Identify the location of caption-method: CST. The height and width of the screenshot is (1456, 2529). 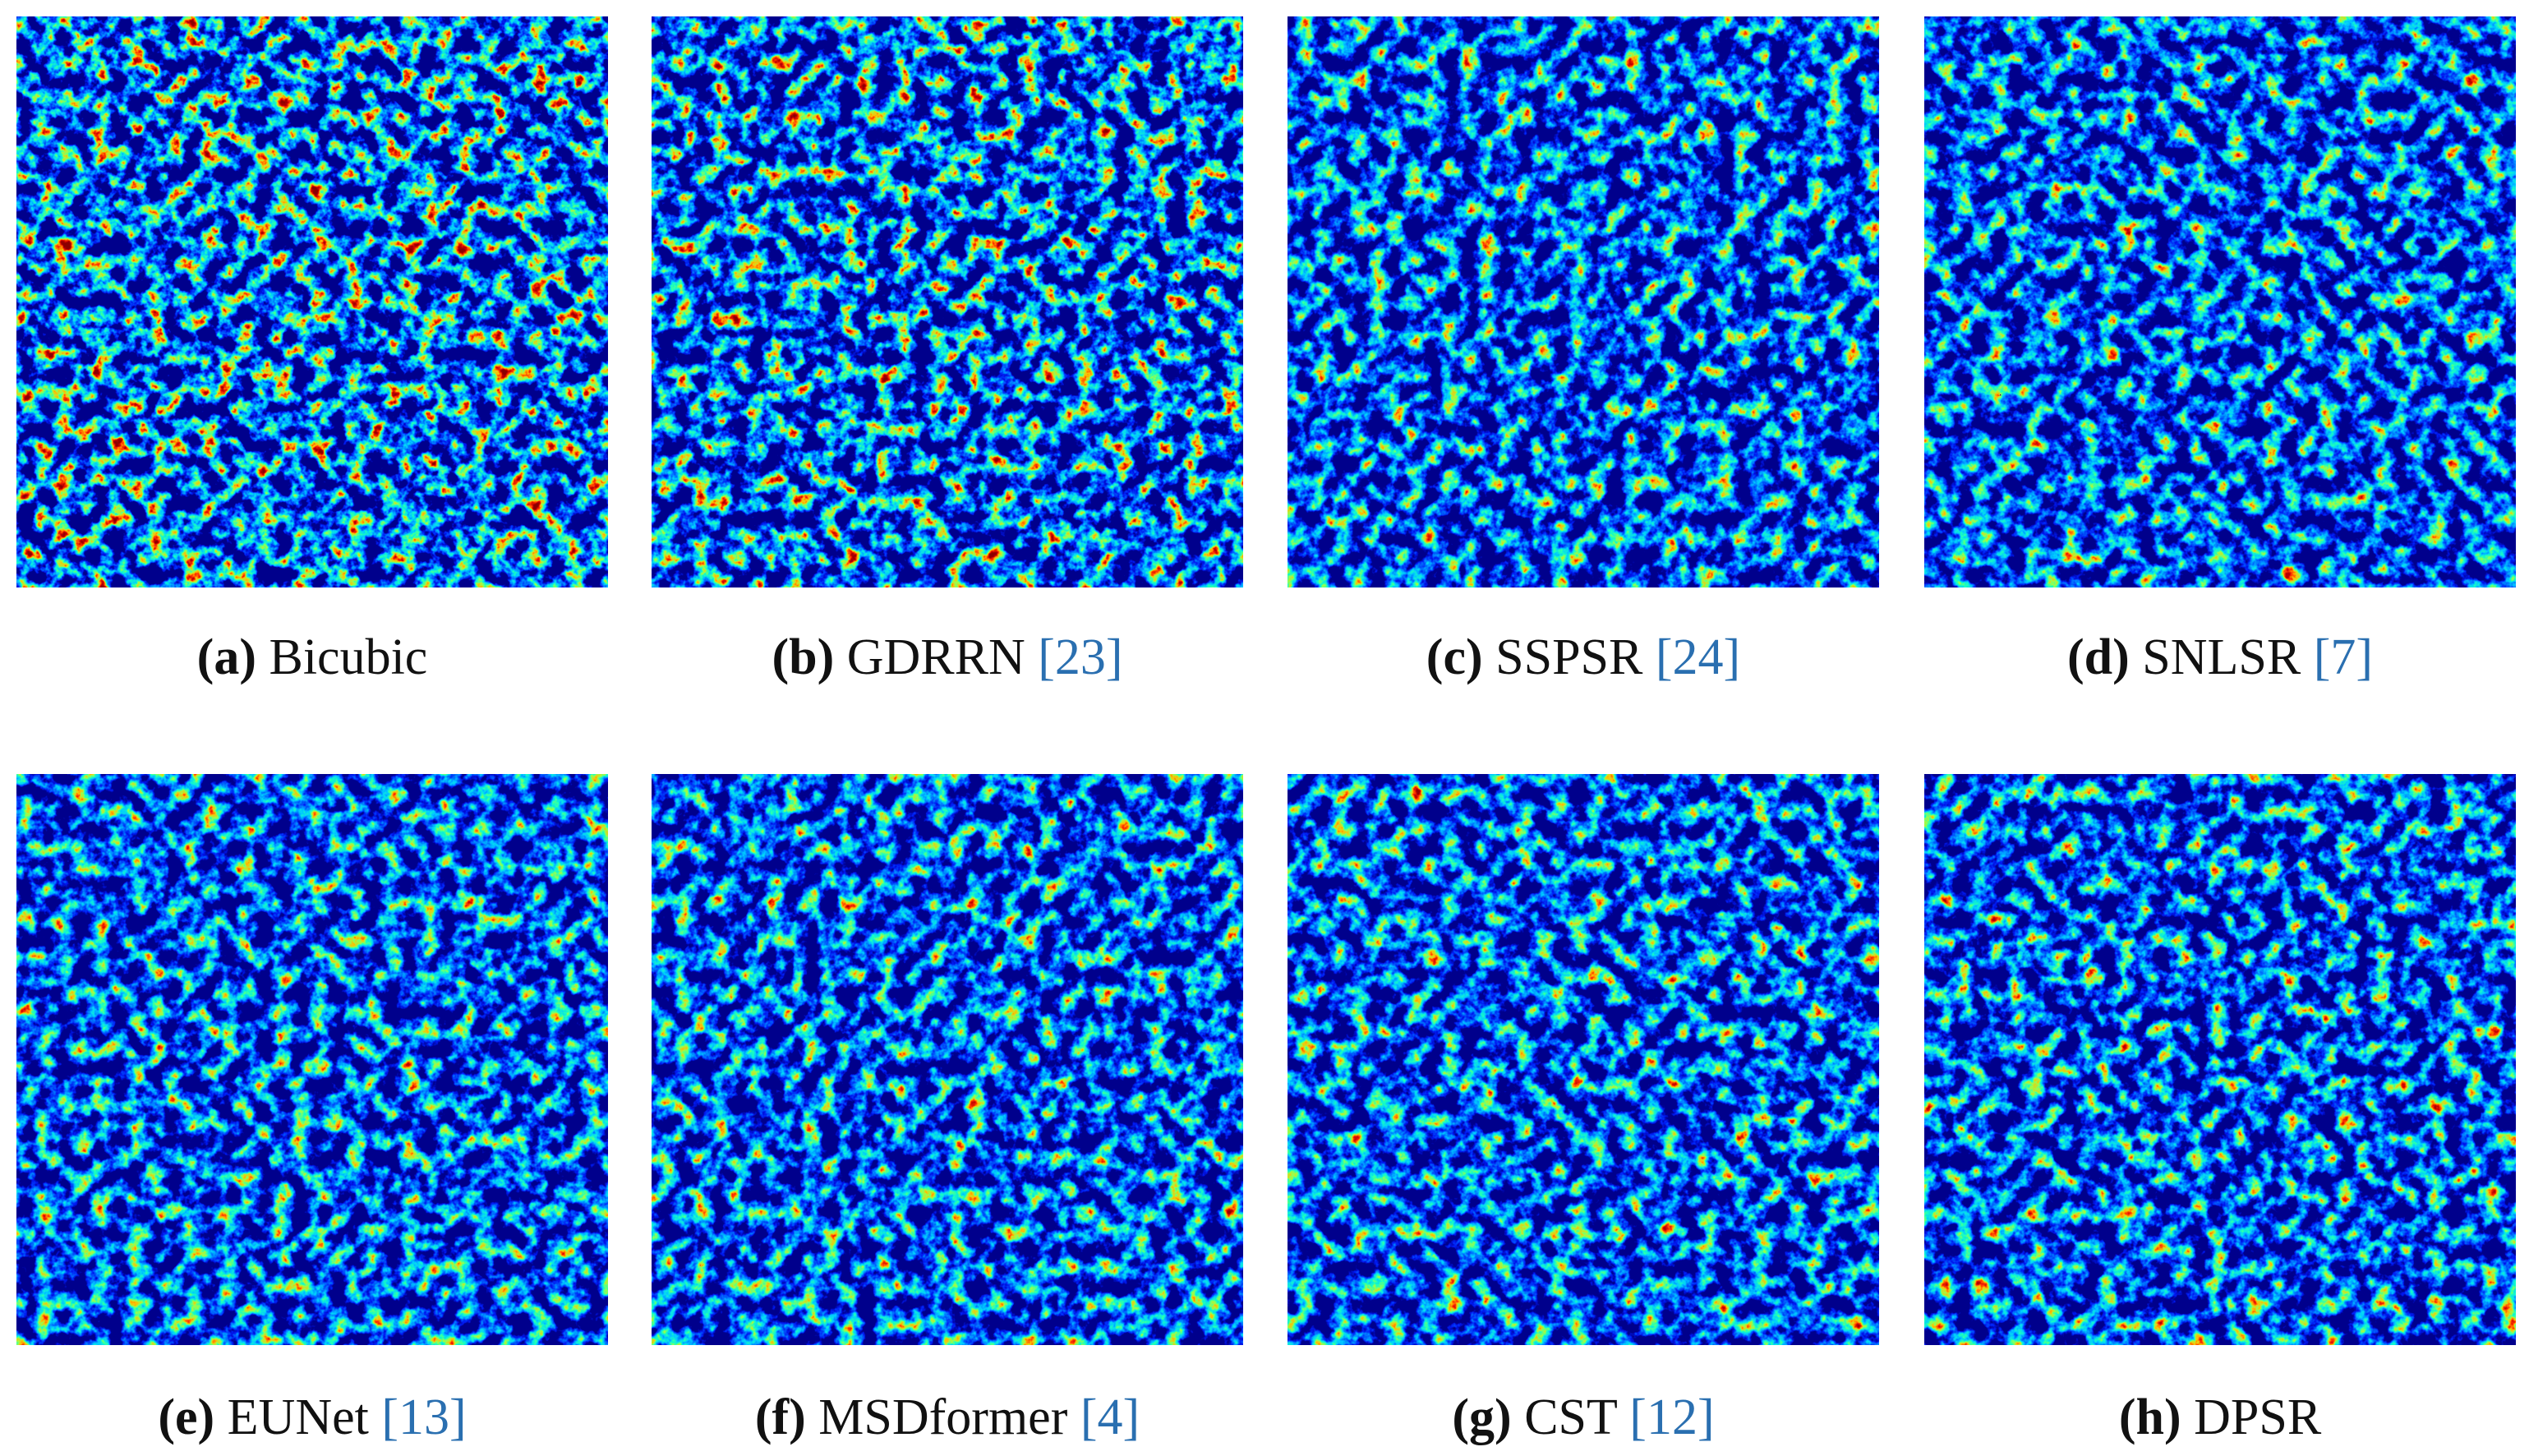
(1571, 1417).